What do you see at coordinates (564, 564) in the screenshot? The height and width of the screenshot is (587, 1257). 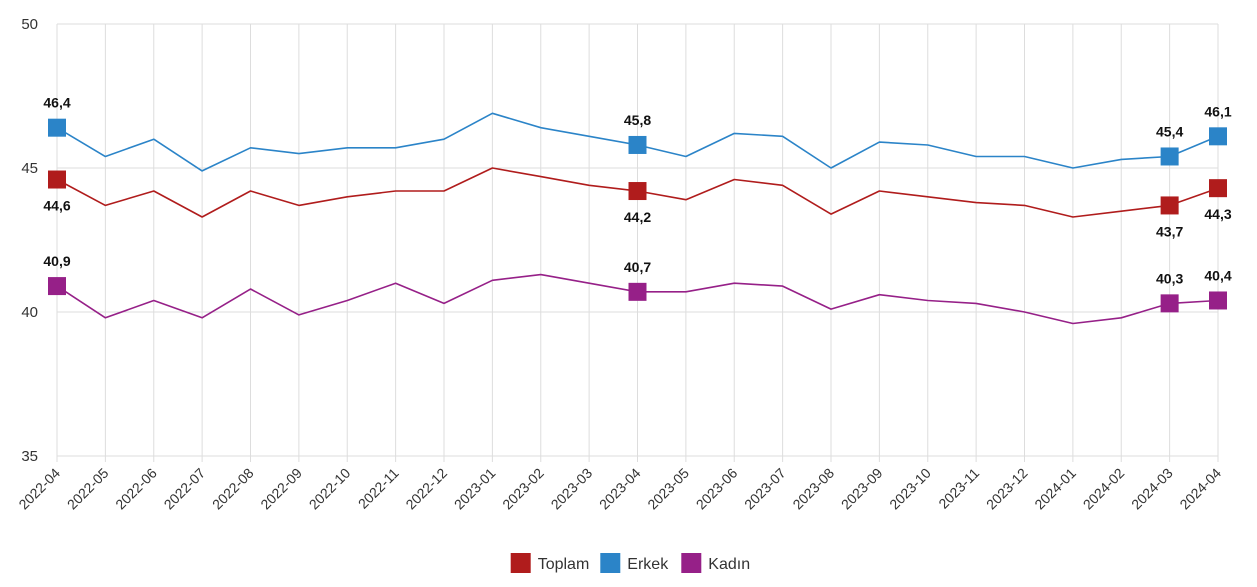 I see `legend-label: Toplam` at bounding box center [564, 564].